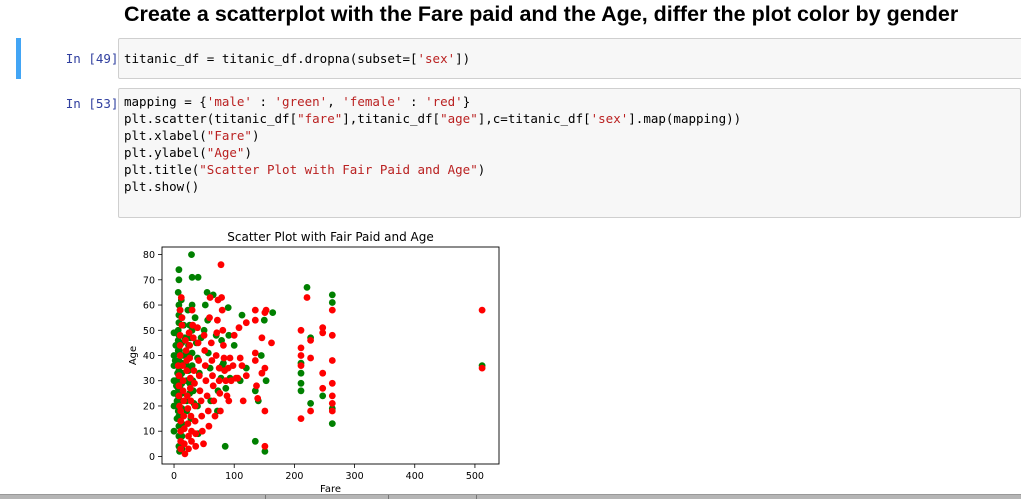 The width and height of the screenshot is (1021, 503). Describe the element at coordinates (459, 118) in the screenshot. I see `code-string: "age"` at that location.